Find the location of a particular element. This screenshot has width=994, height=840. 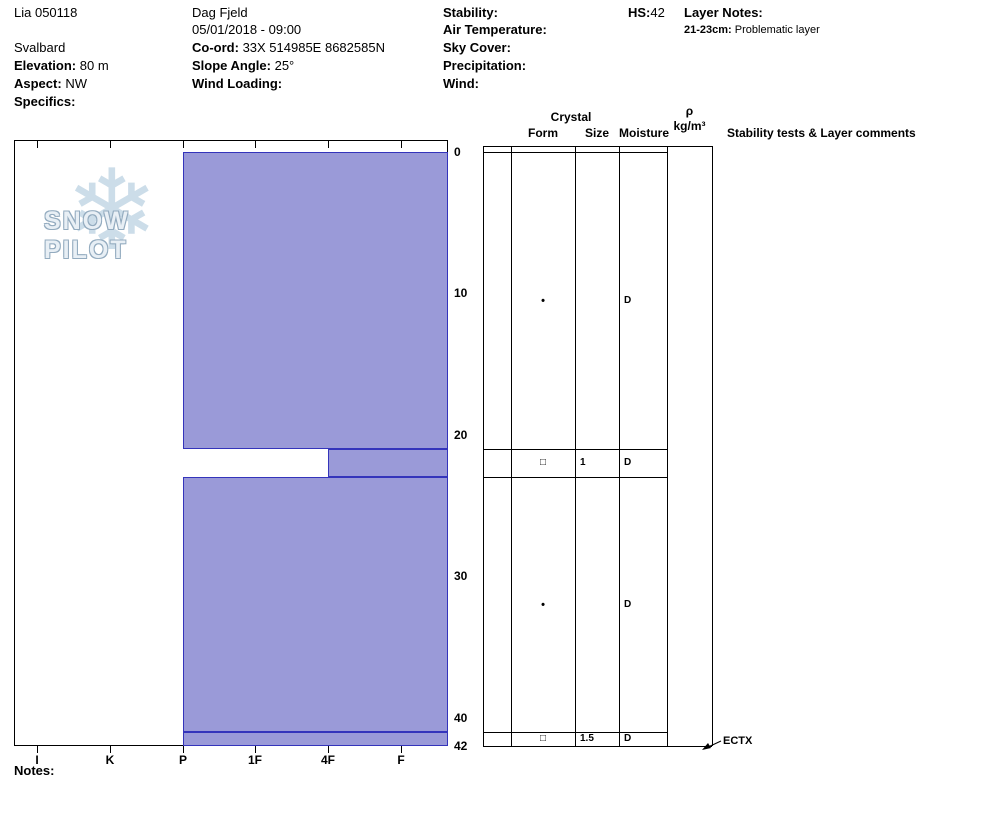

pit-name: Lia 050118 is located at coordinates (46, 12).